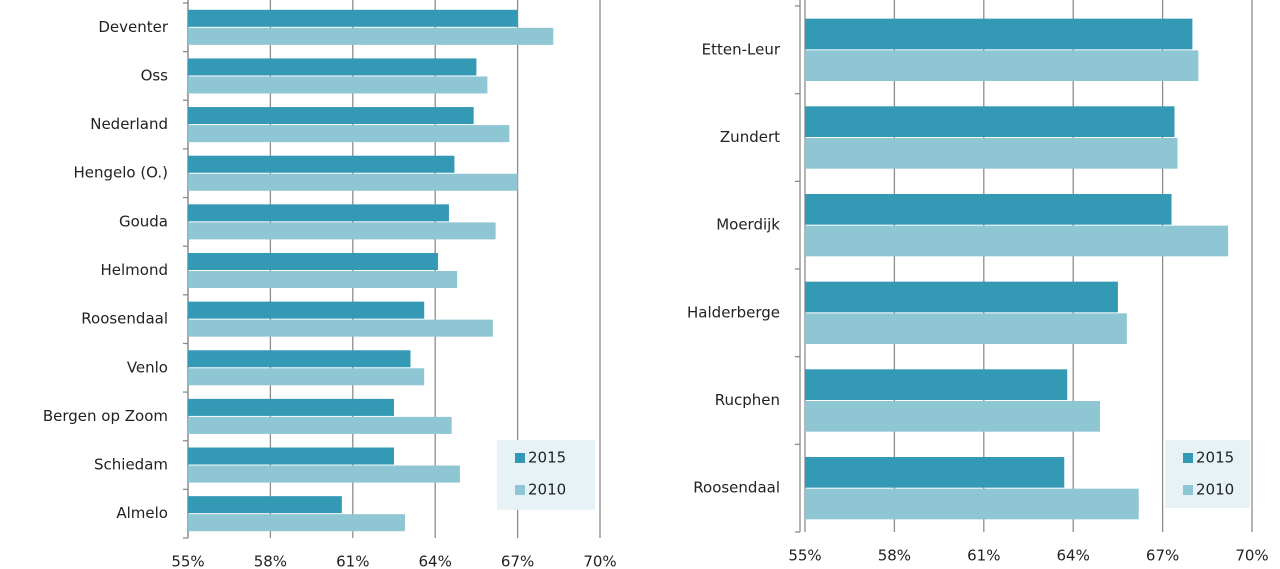 Image resolution: width=1280 pixels, height=569 pixels. Describe the element at coordinates (129, 124) in the screenshot. I see `y-tick-label: Nederland` at that location.